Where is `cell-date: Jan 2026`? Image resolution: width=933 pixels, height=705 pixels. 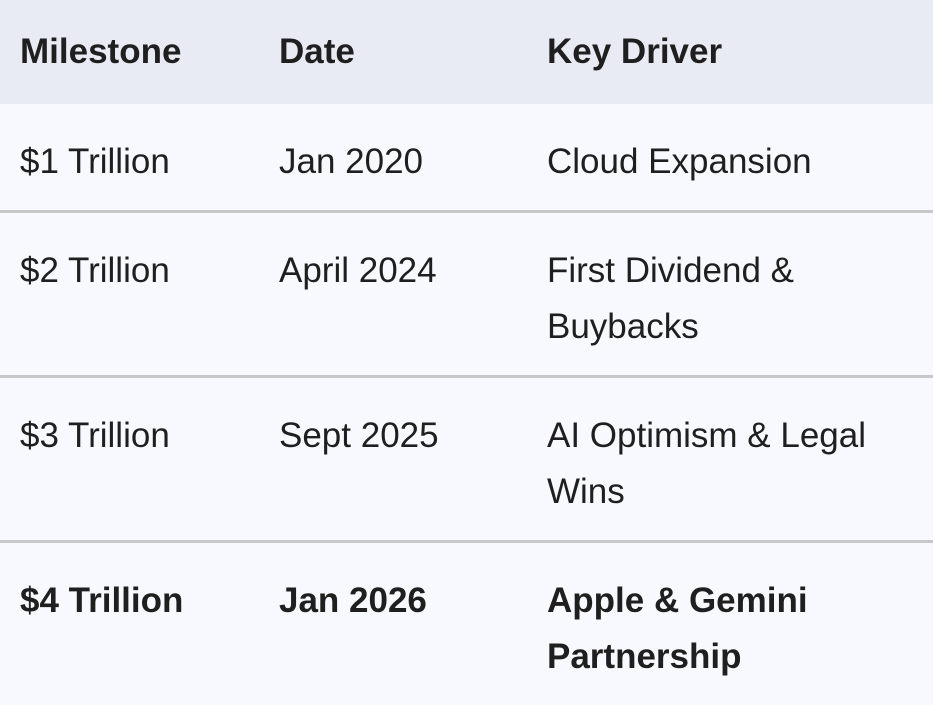 cell-date: Jan 2026 is located at coordinates (393, 623).